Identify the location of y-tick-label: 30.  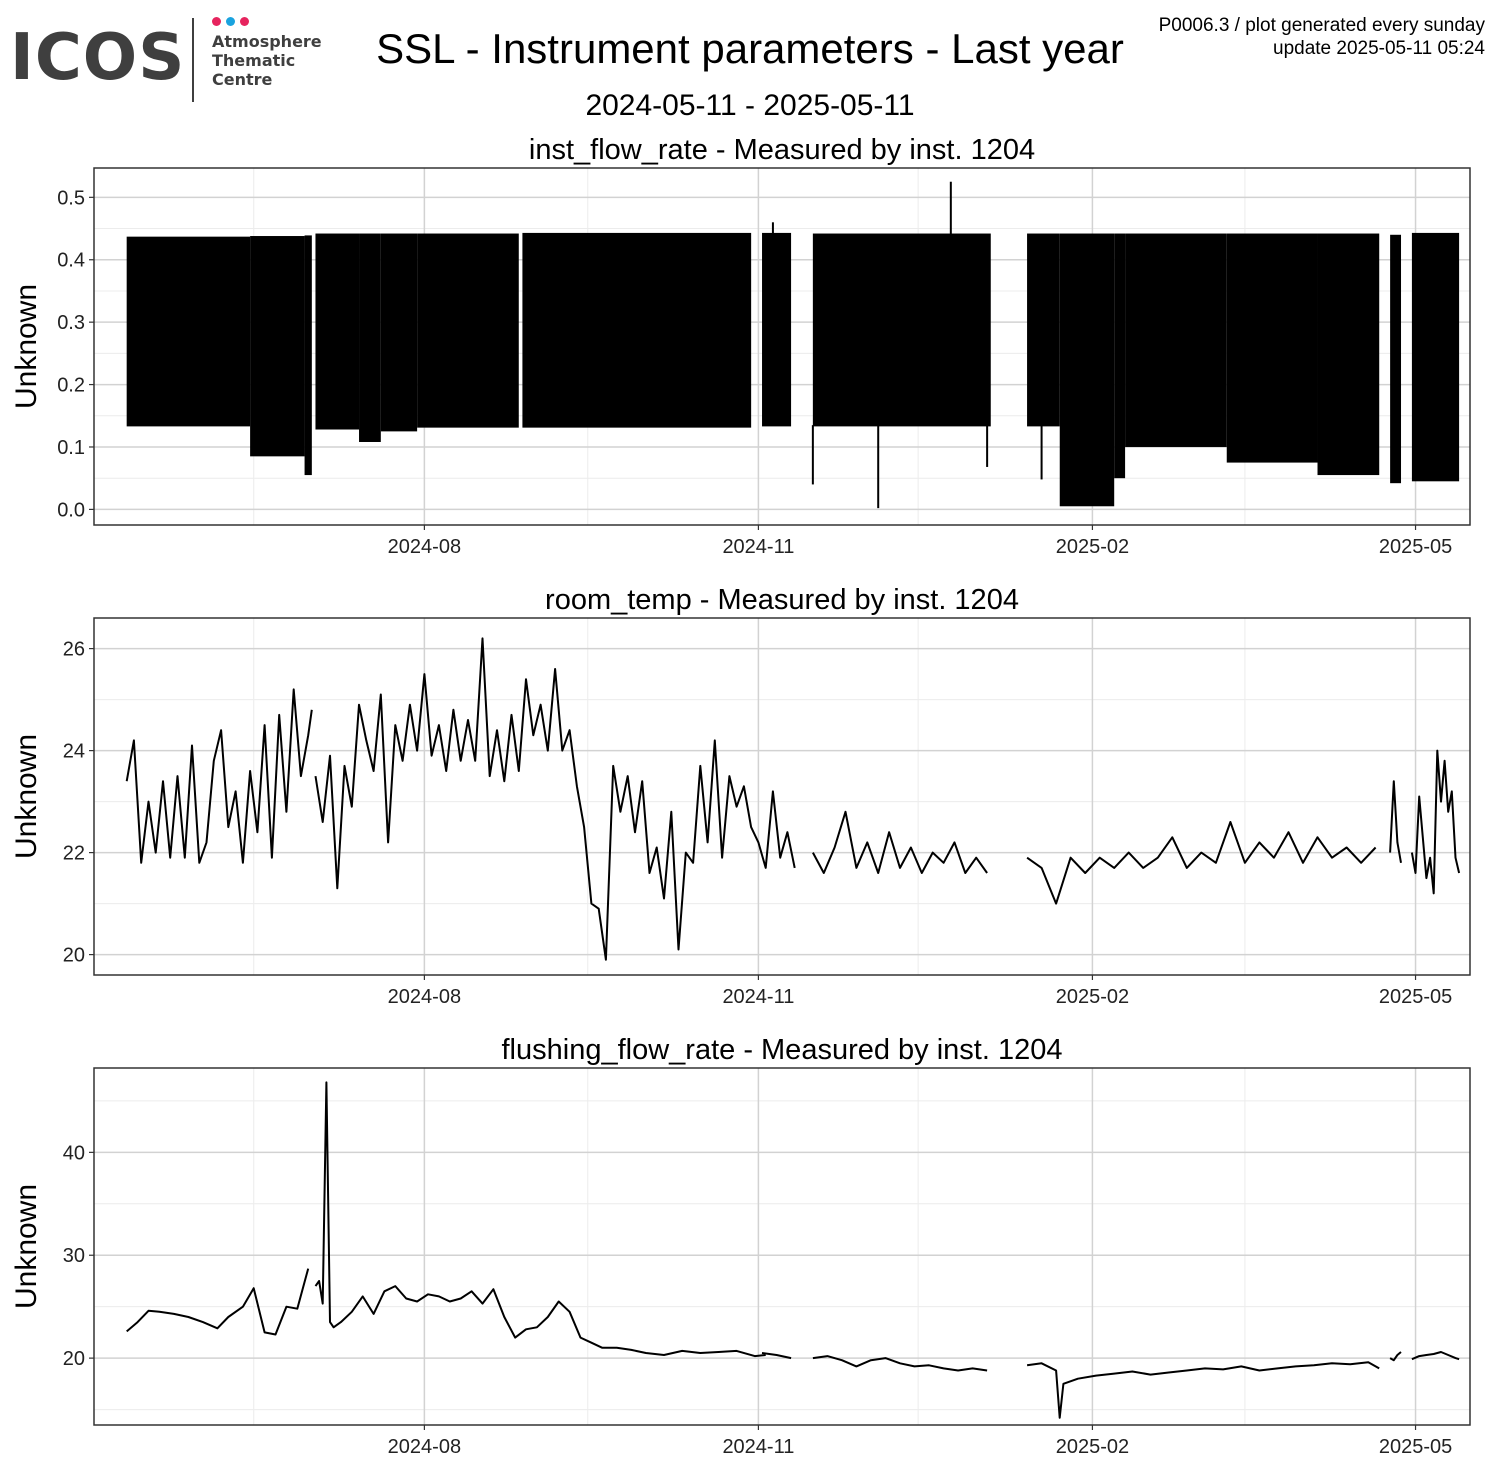
(74, 1256).